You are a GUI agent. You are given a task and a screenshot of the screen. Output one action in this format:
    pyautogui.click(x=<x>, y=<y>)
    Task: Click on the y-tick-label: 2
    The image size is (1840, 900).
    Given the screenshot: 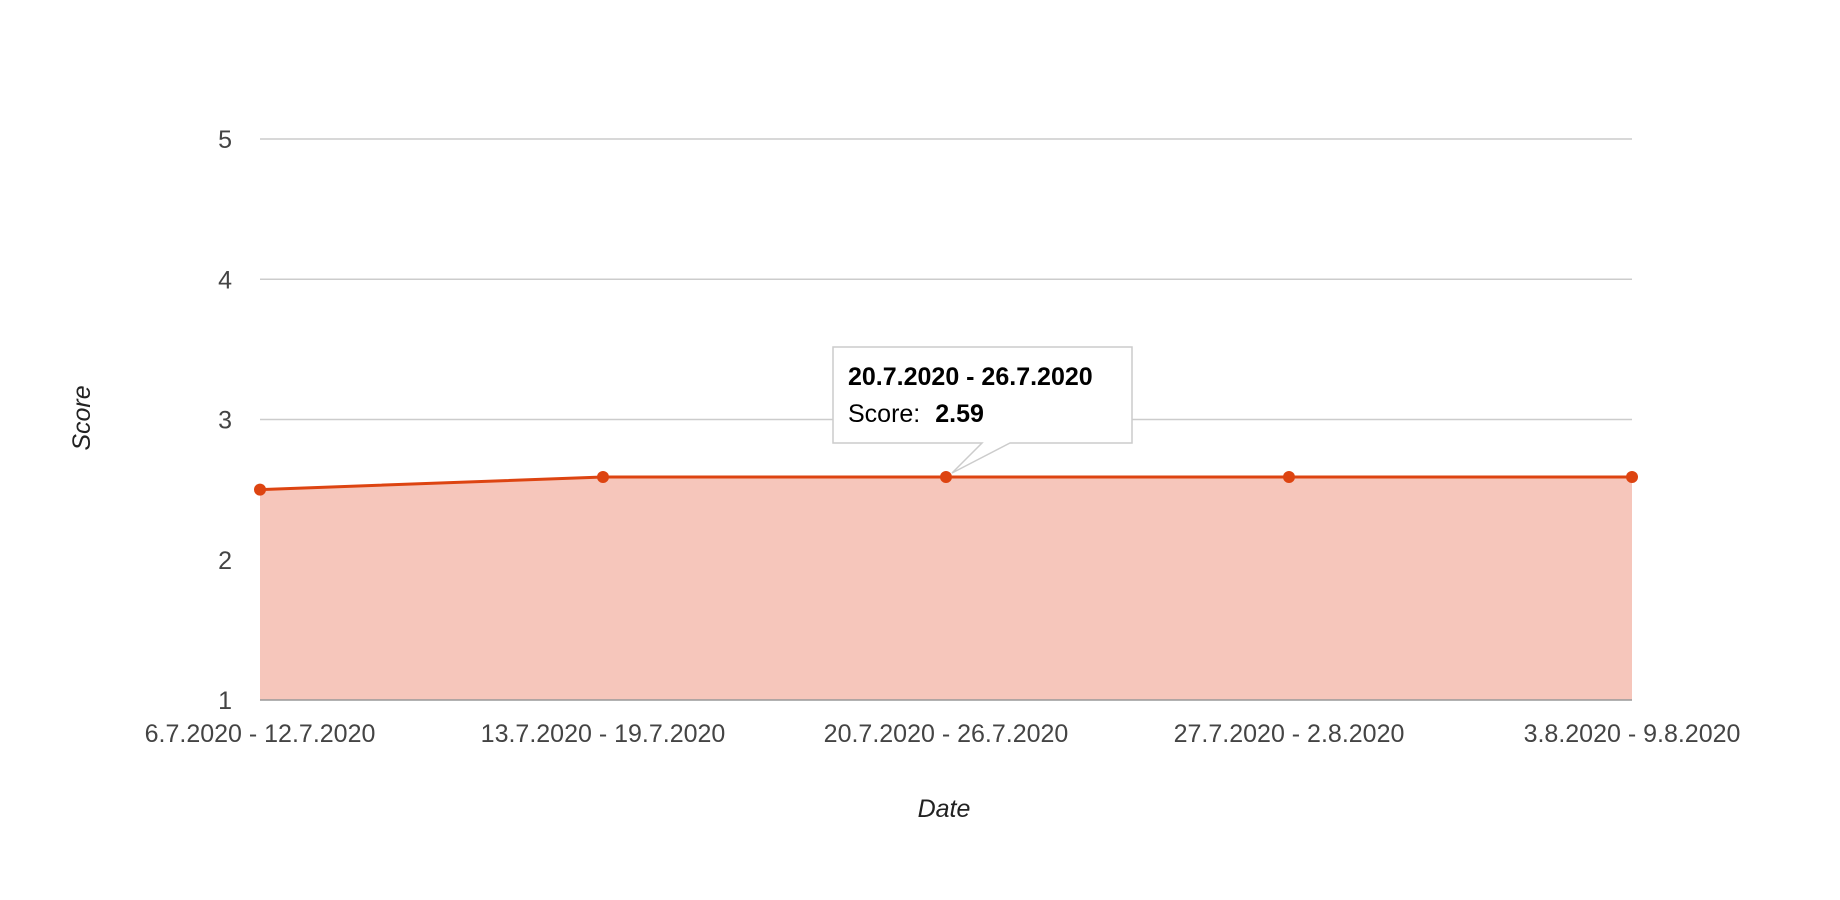 What is the action you would take?
    pyautogui.click(x=225, y=561)
    